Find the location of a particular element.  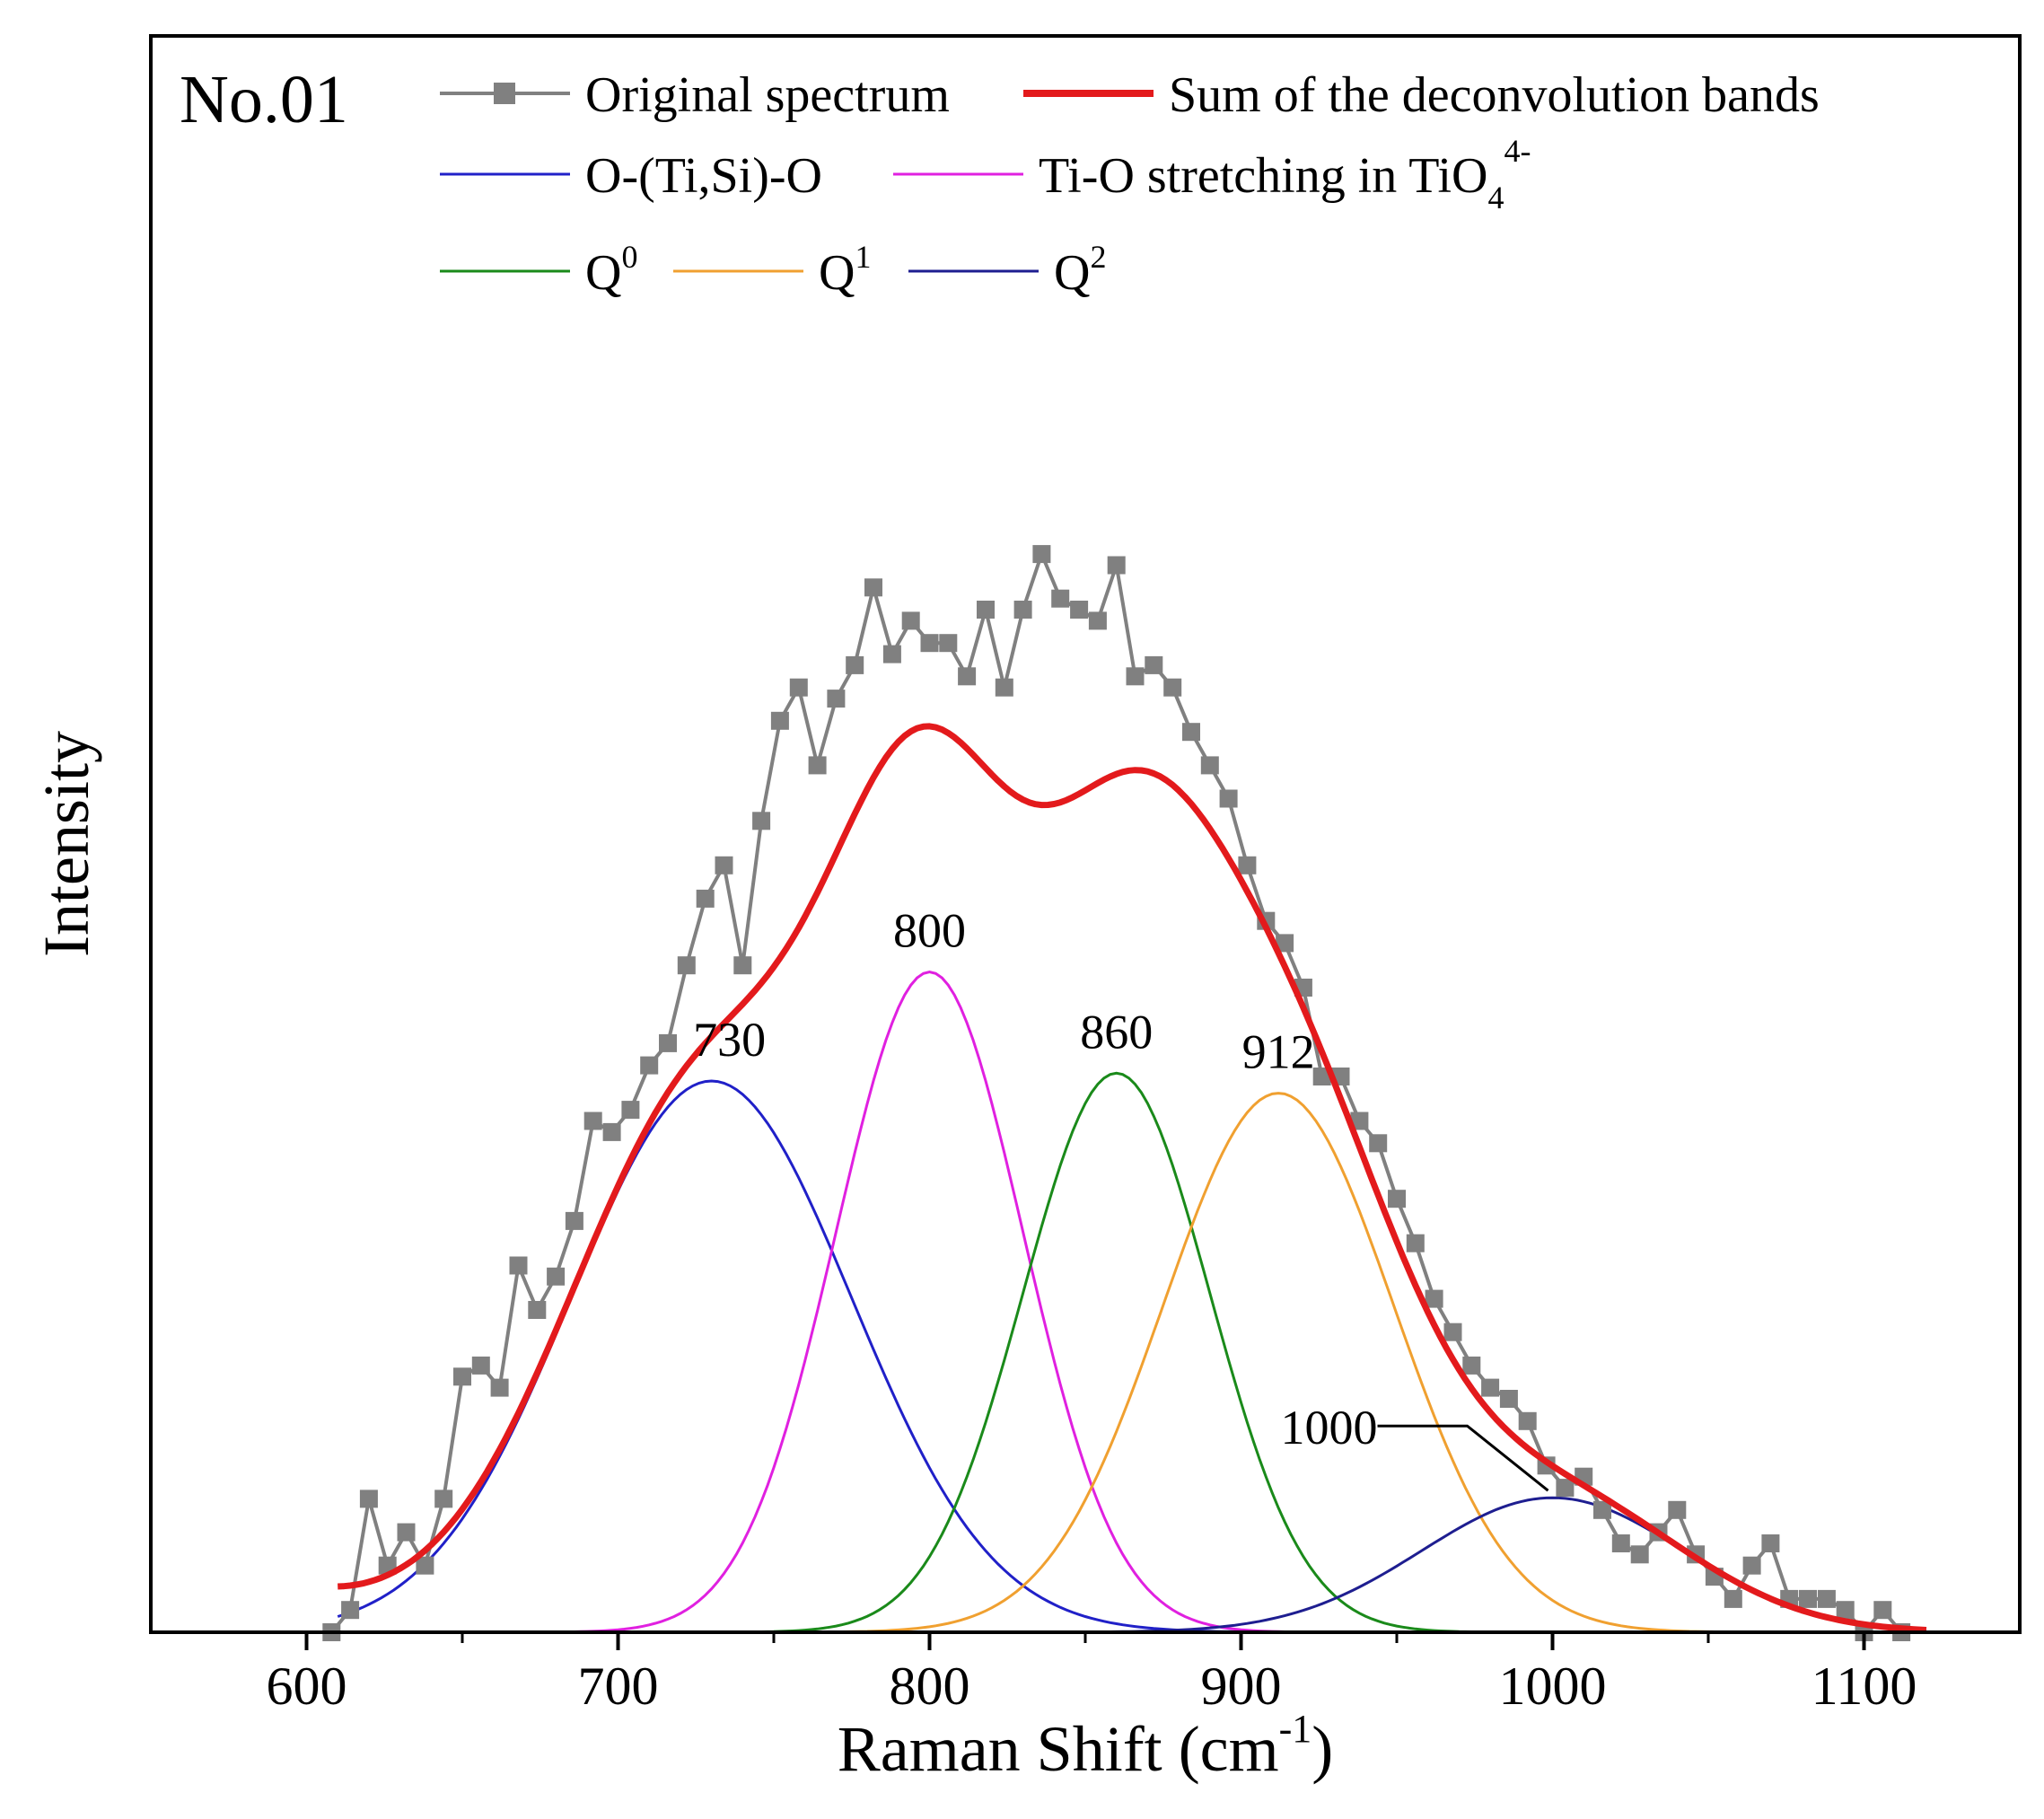

peak-label-860: 860 is located at coordinates (1116, 1032).